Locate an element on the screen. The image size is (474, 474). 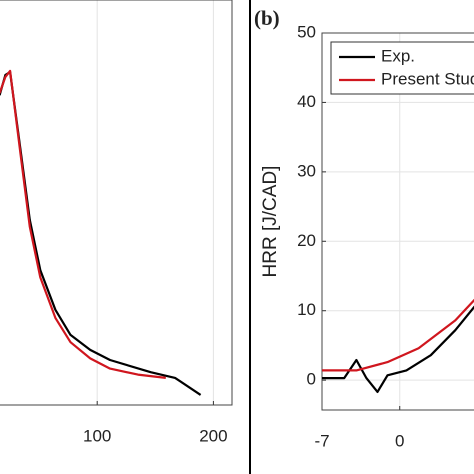
legend-label: Exp. is located at coordinates (398, 55).